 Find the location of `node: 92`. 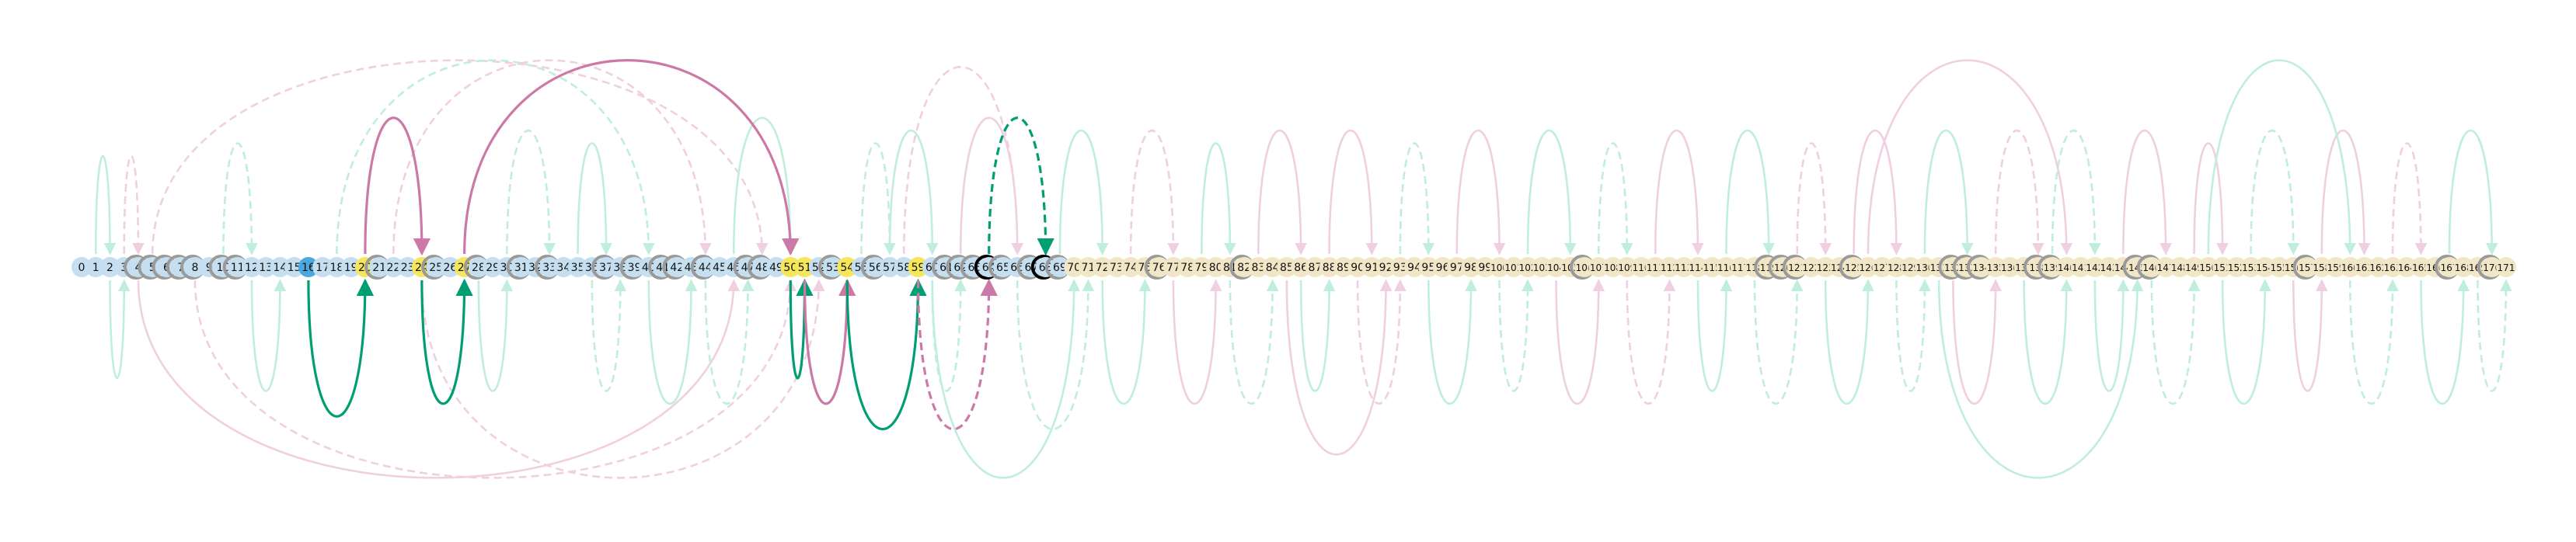

node: 92 is located at coordinates (1385, 267).